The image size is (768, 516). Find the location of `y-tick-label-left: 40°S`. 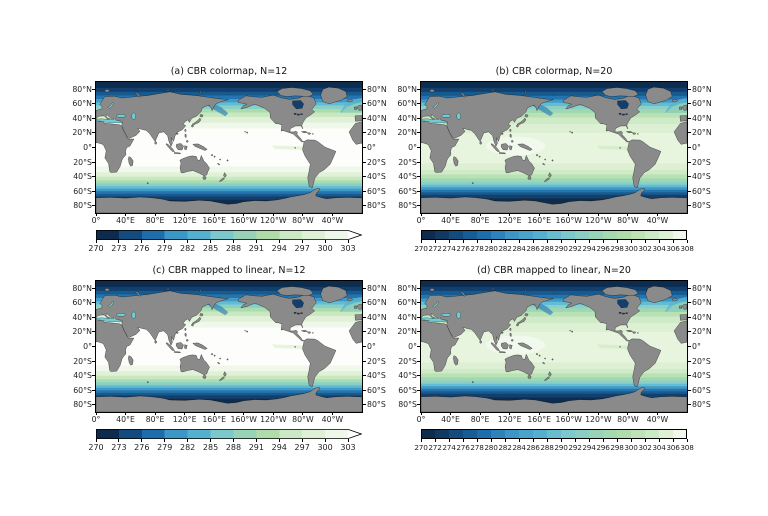

y-tick-label-left: 40°S is located at coordinates (82, 177).